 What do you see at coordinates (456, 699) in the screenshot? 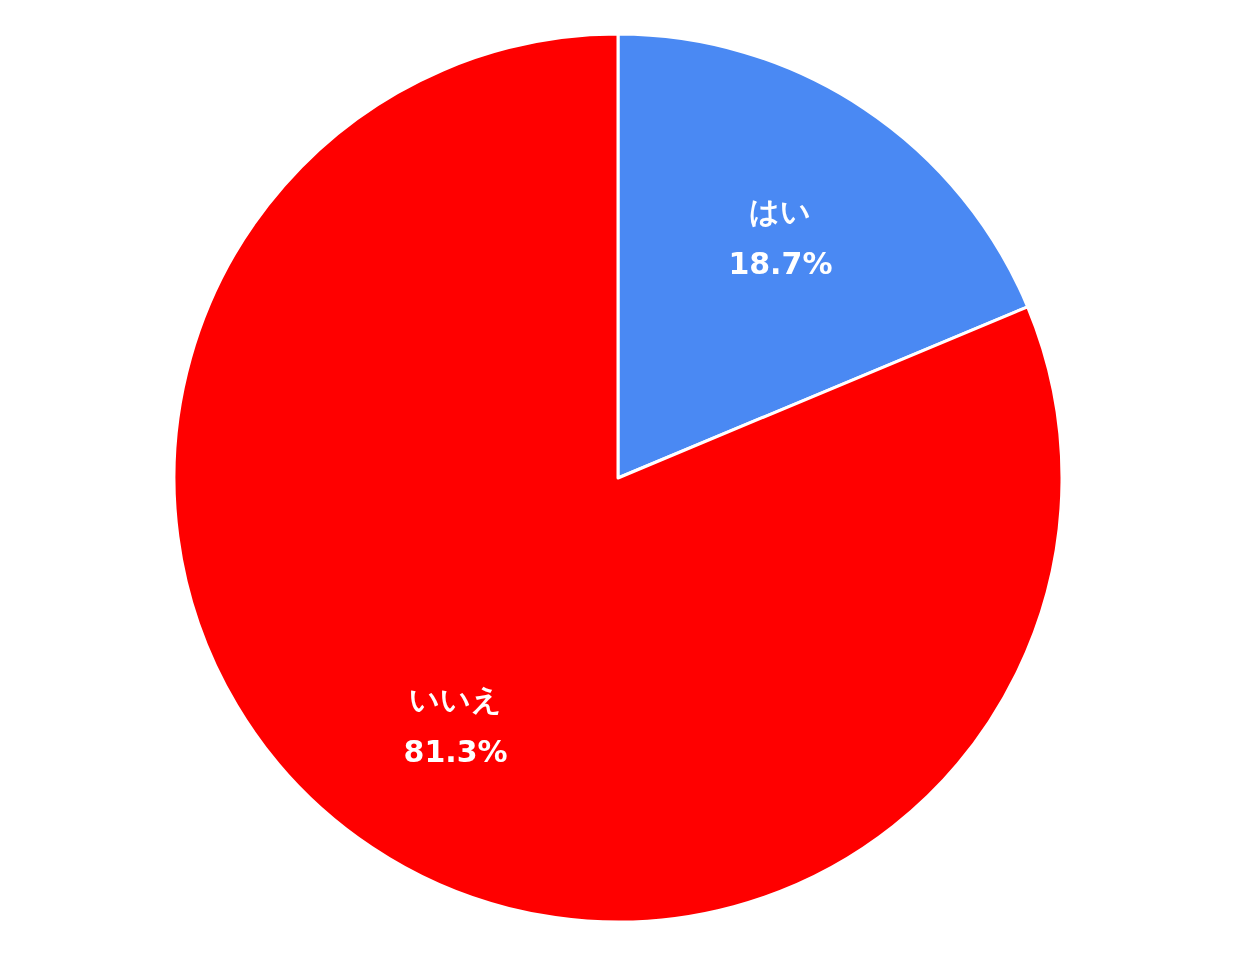
I see `slice-label: いいえ` at bounding box center [456, 699].